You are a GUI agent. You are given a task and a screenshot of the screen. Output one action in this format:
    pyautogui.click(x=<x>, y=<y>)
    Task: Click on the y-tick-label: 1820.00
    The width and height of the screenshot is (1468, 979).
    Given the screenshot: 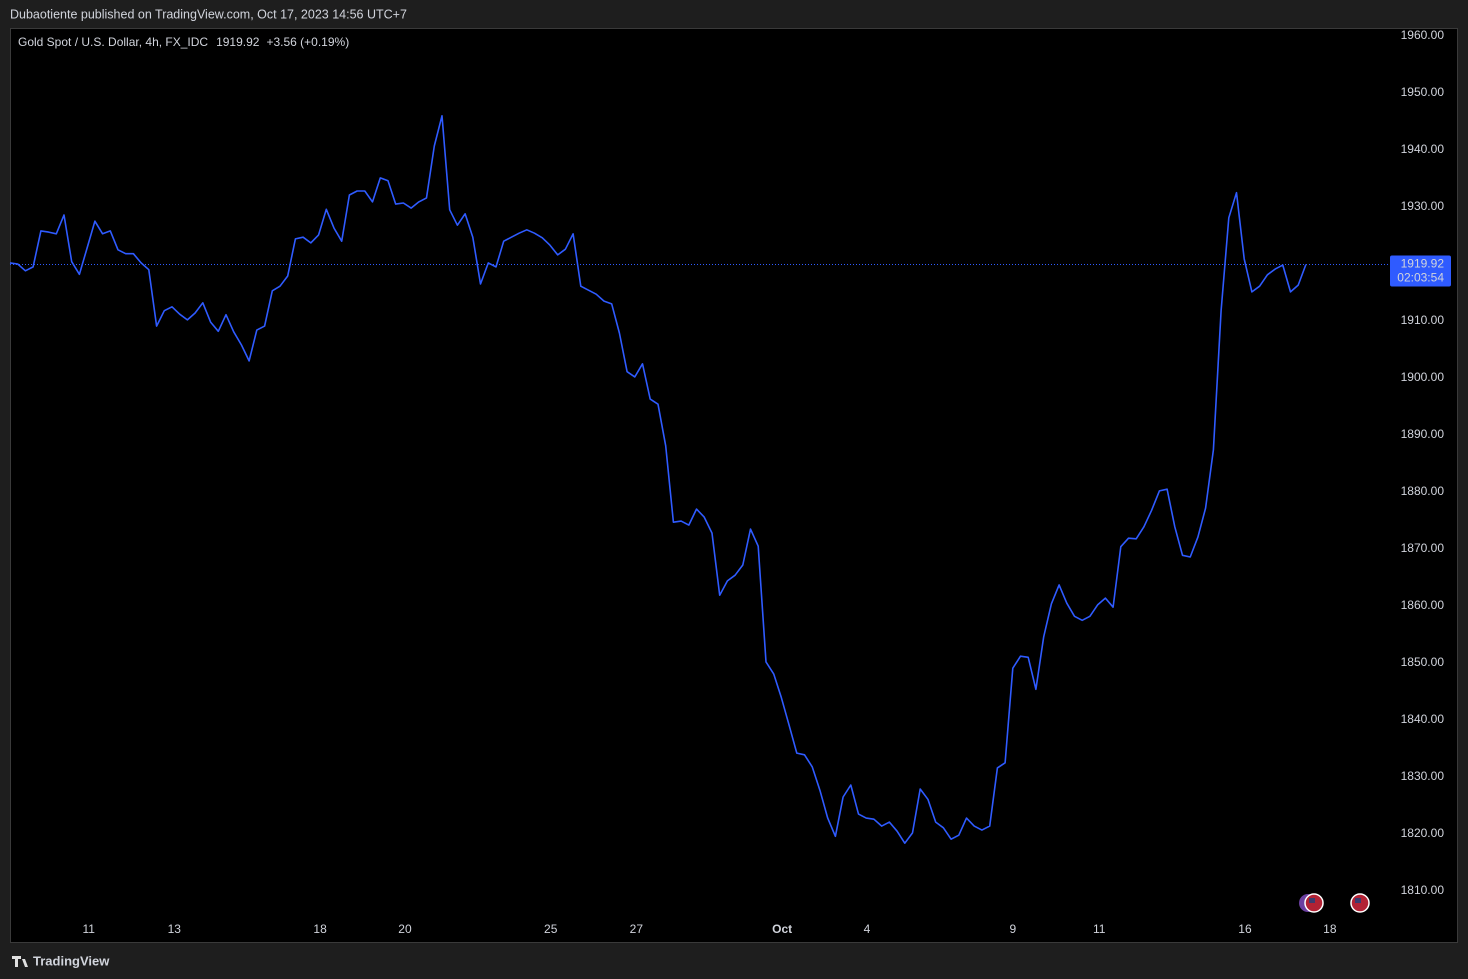 What is the action you would take?
    pyautogui.click(x=1423, y=833)
    